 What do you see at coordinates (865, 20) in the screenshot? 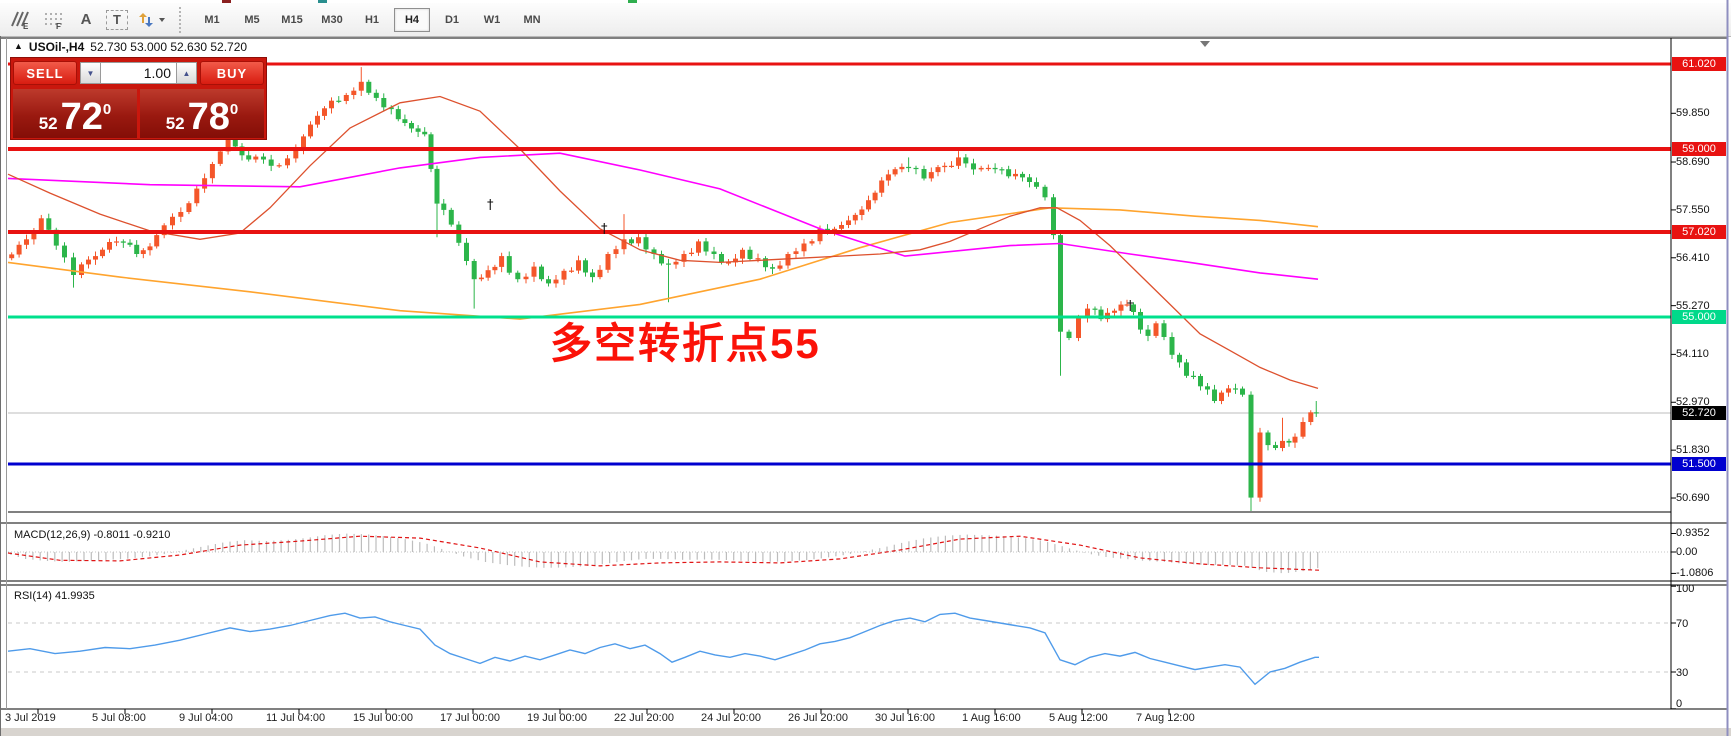
I see `toolbar: E F A T M1 M5 M15 M30 H1 H4 D1 W1 MN` at bounding box center [865, 20].